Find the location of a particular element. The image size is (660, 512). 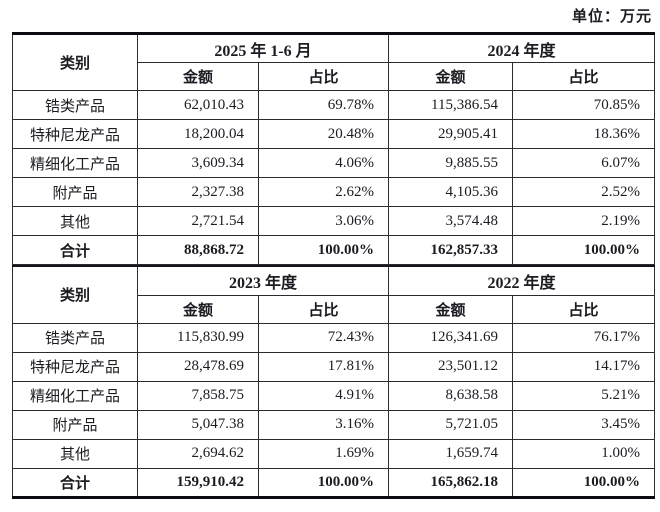

amount-cell: 2,327.38 is located at coordinates (198, 192).